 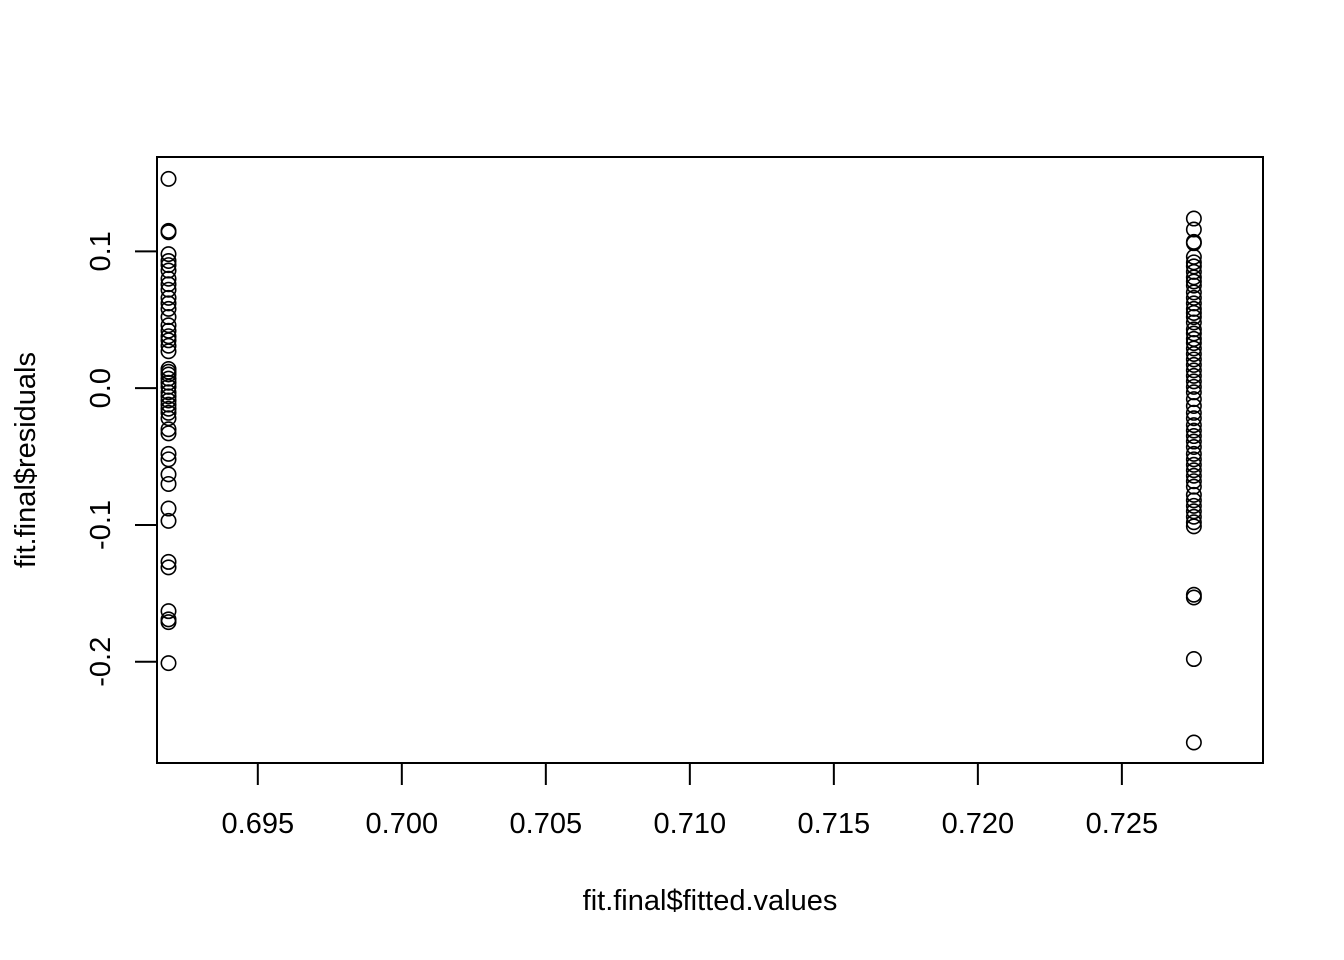 I want to click on x-axis: 0.695 0.700 0.705 0.710 0.715 0.720 0.725, so click(x=690, y=801).